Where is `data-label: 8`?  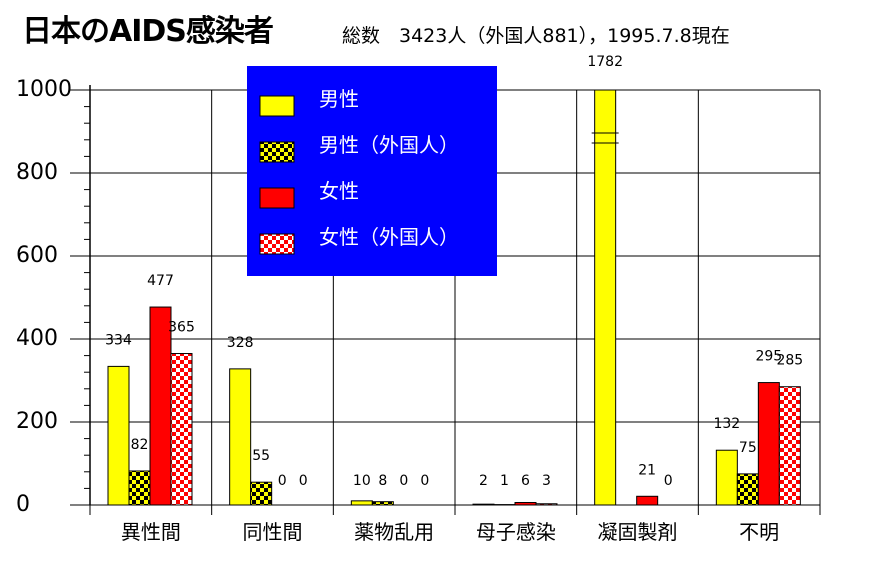
data-label: 8 is located at coordinates (382, 481).